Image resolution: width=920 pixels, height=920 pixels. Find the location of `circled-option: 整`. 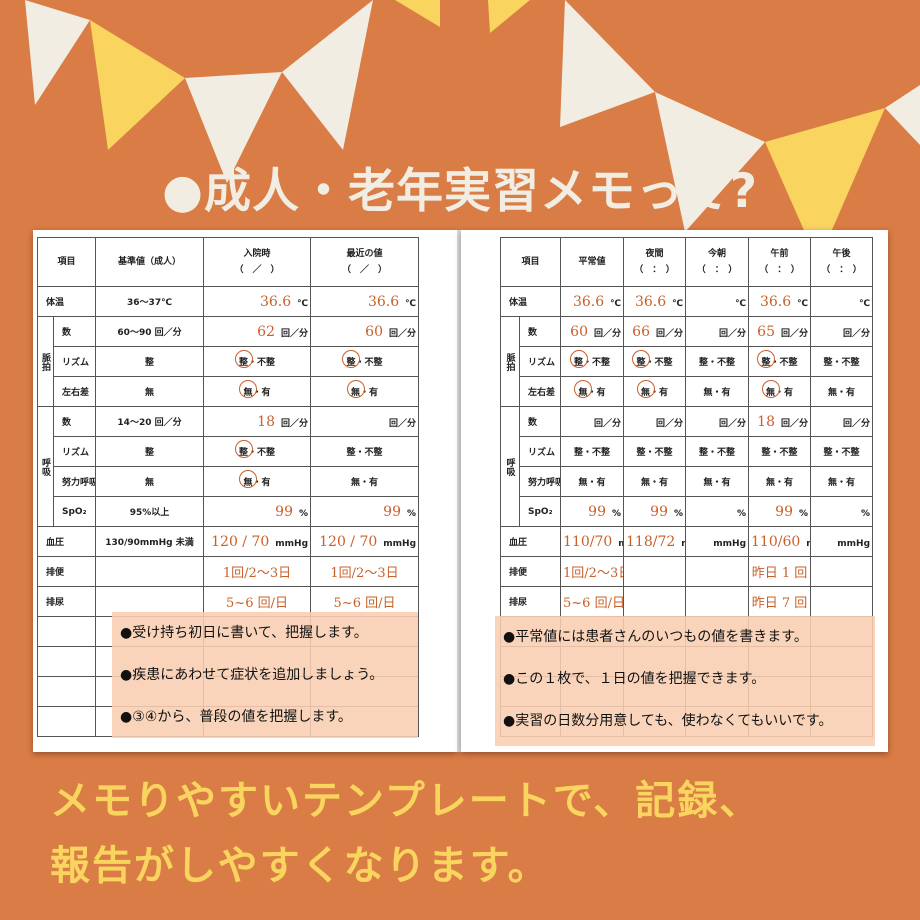

circled-option: 整 is located at coordinates (244, 449).